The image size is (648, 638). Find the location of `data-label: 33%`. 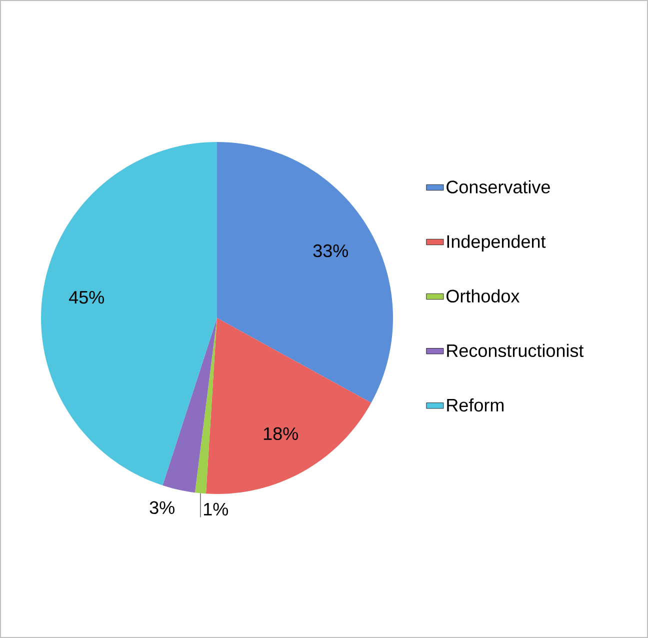

data-label: 33% is located at coordinates (330, 251).